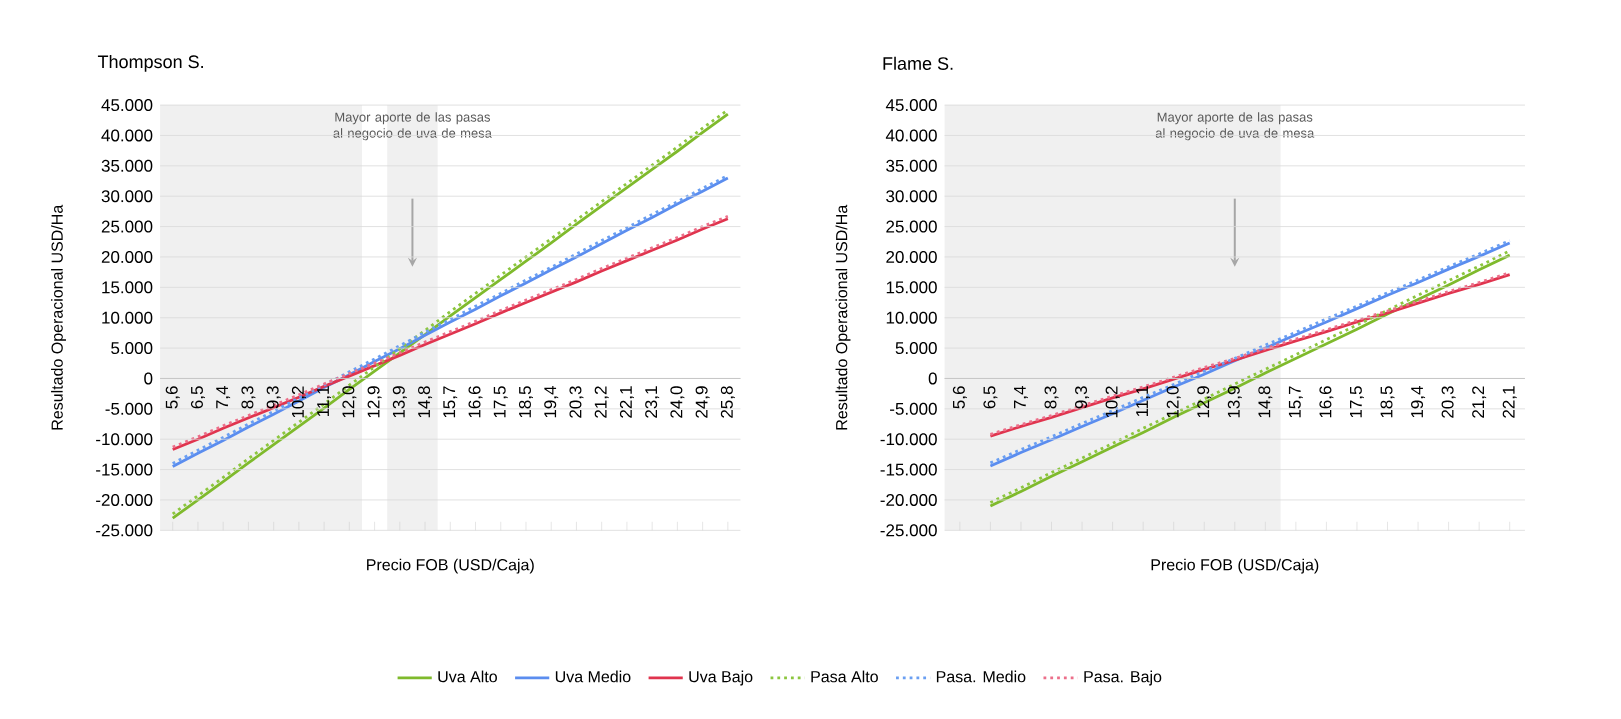  What do you see at coordinates (844, 676) in the screenshot?
I see `legend-label: Pasa Alto` at bounding box center [844, 676].